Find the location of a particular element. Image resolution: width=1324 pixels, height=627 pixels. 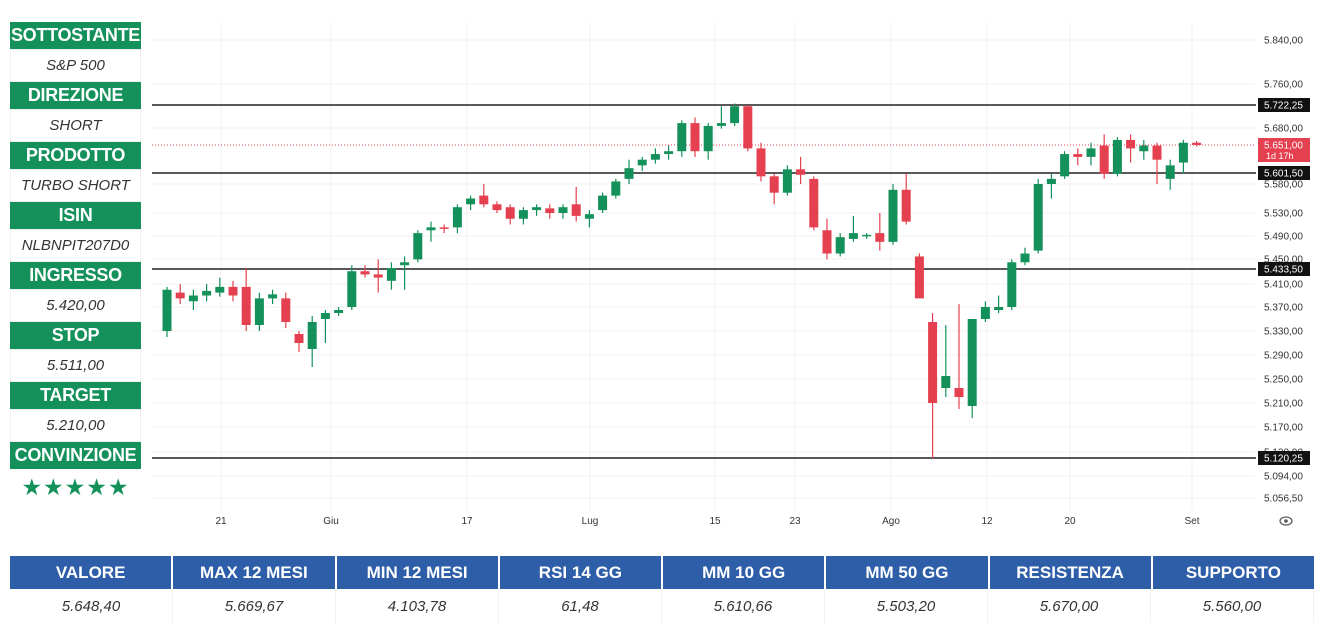

x-tick-label: Lug is located at coordinates (590, 521).